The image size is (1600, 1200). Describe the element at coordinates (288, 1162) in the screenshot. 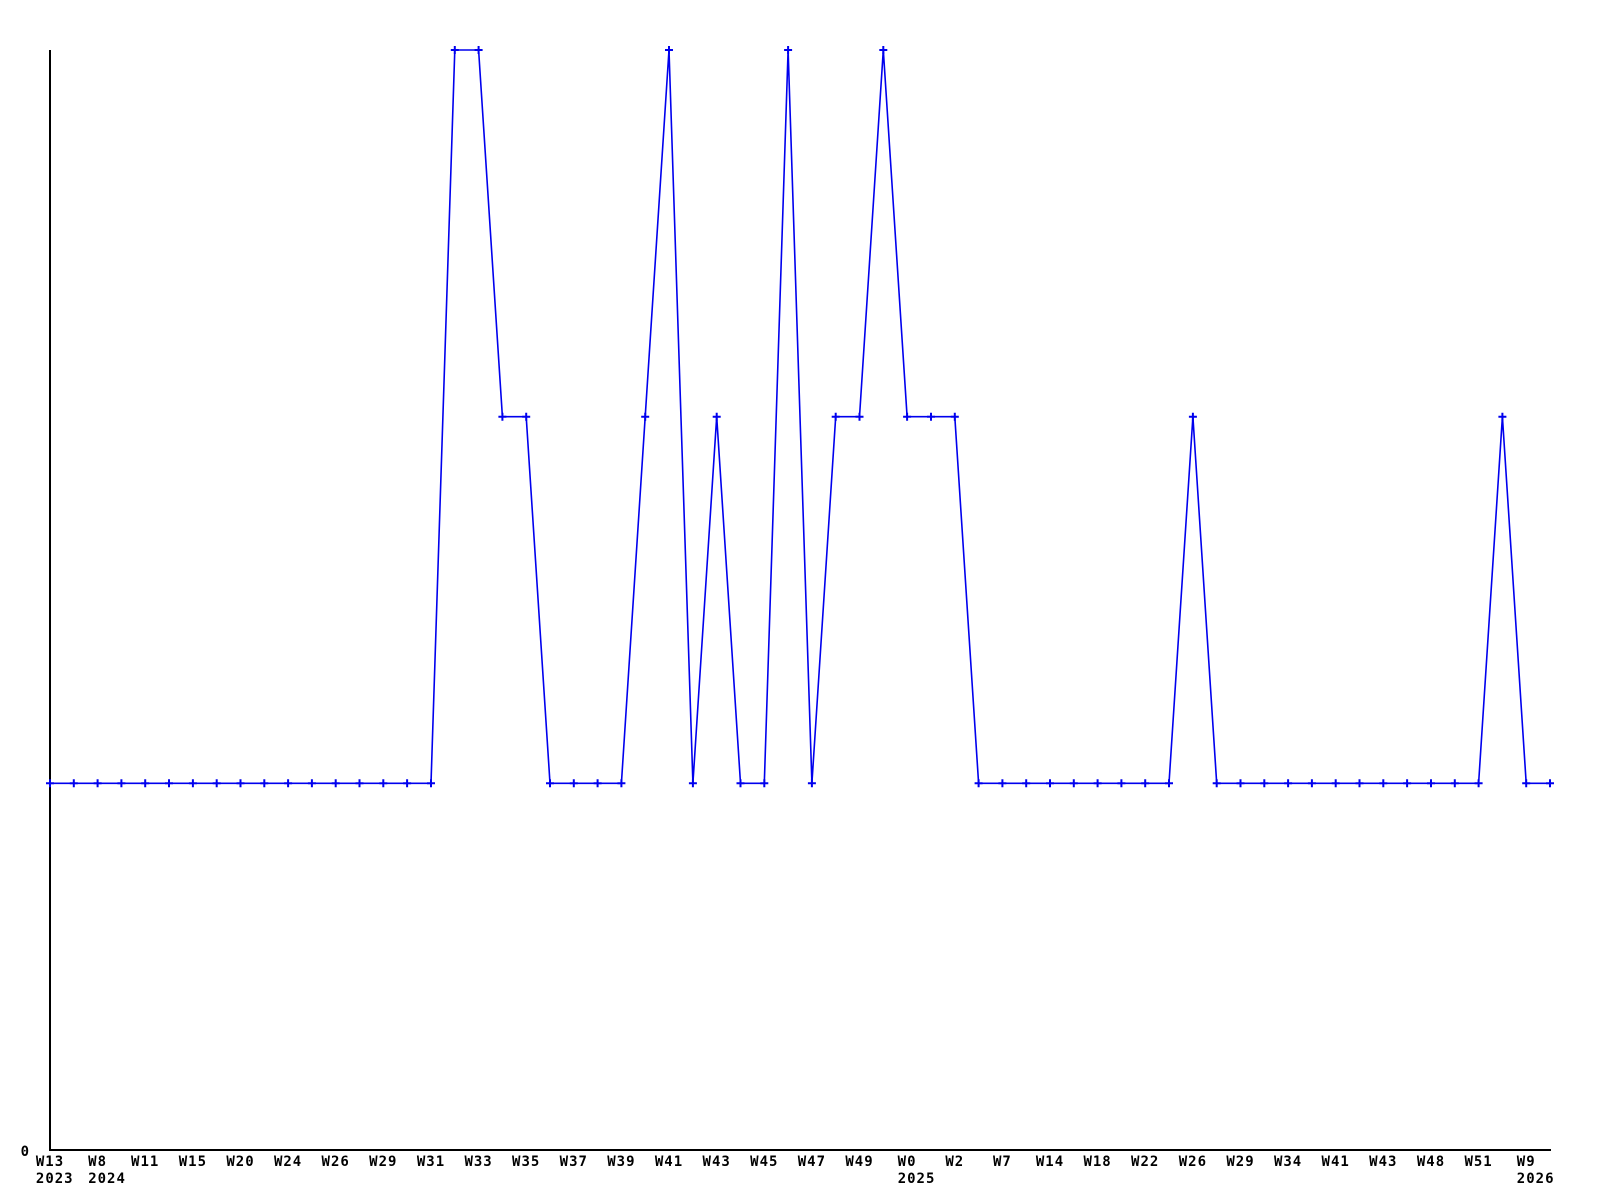

I see `x-tick-week-label: W24` at that location.